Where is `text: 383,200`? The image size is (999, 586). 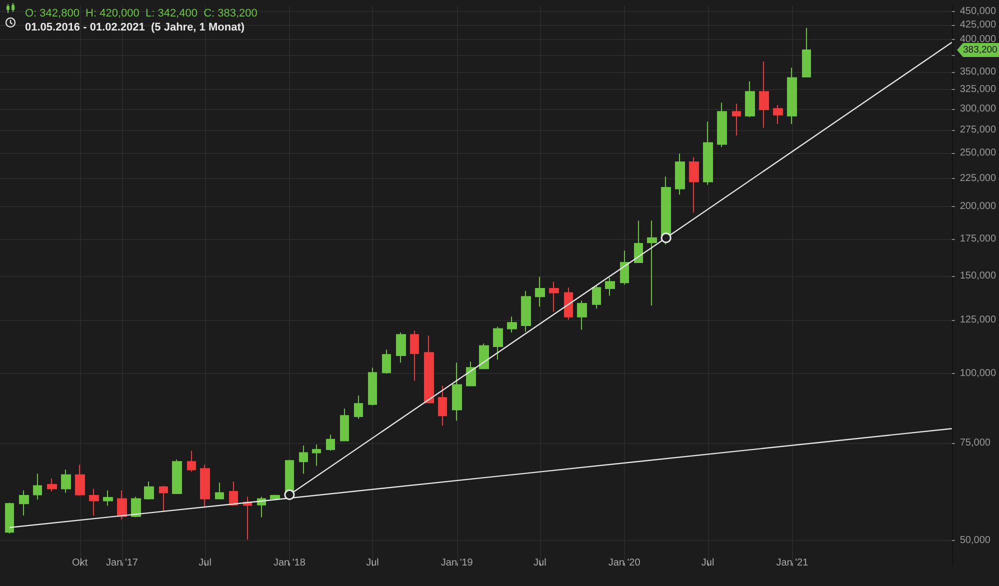 text: 383,200 is located at coordinates (980, 50).